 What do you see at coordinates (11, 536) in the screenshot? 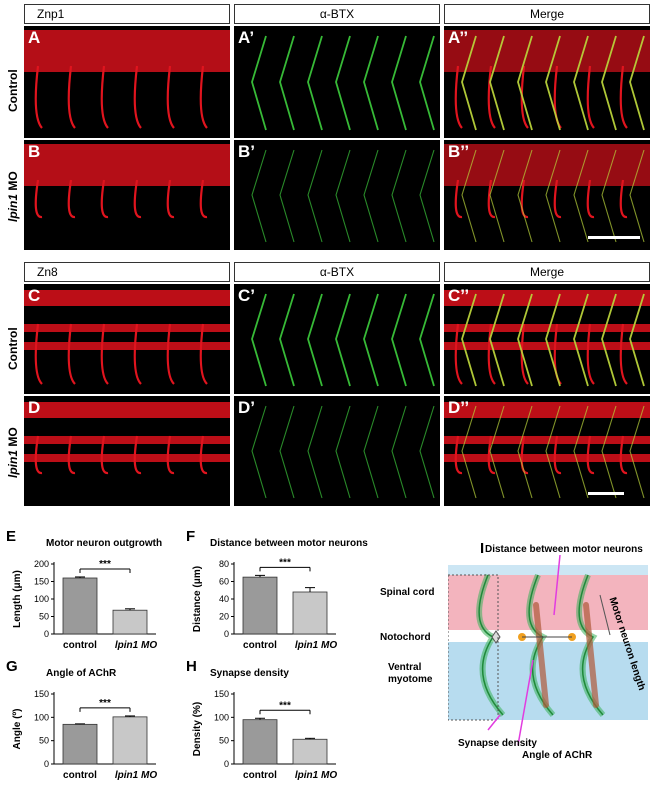
I see `panel-letter-E: E` at bounding box center [11, 536].